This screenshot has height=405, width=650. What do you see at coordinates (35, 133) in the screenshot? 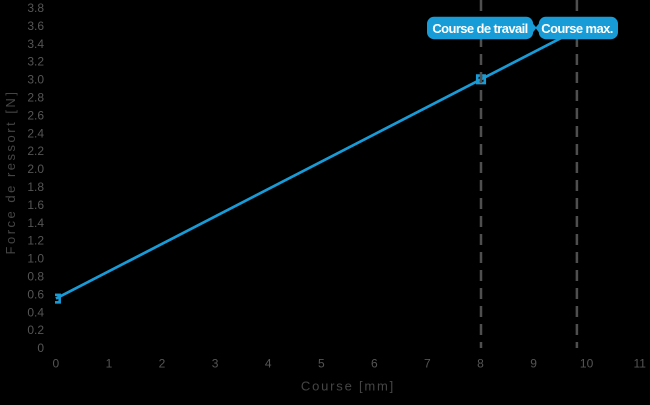
I see `svg-text: 2.4` at bounding box center [35, 133].